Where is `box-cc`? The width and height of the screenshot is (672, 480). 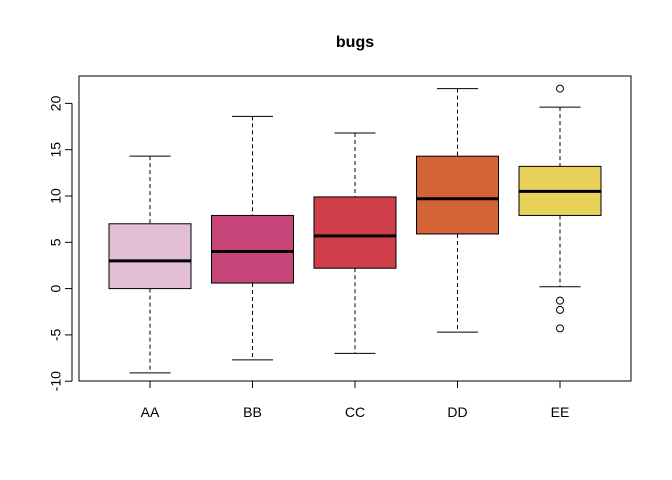 box-cc is located at coordinates (355, 243).